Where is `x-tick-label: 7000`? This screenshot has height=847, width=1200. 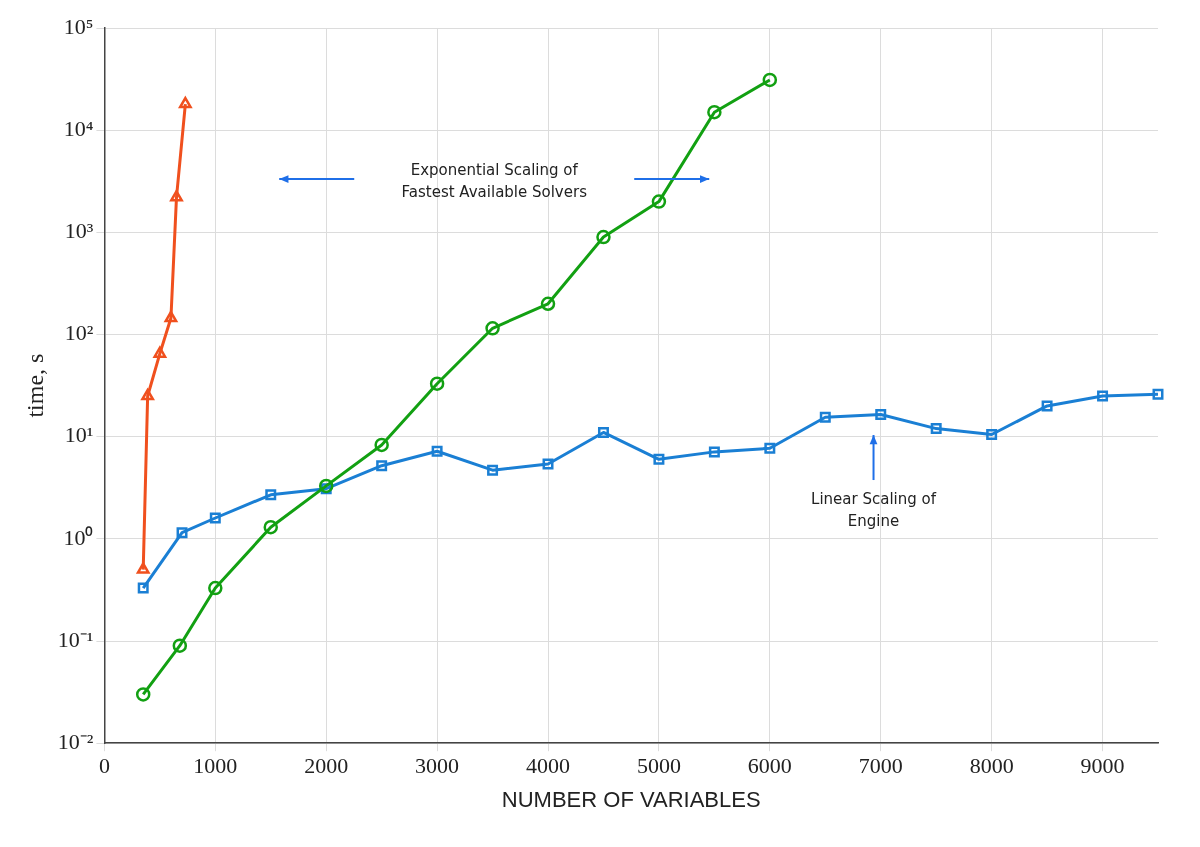
x-tick-label: 7000 is located at coordinates (880, 766).